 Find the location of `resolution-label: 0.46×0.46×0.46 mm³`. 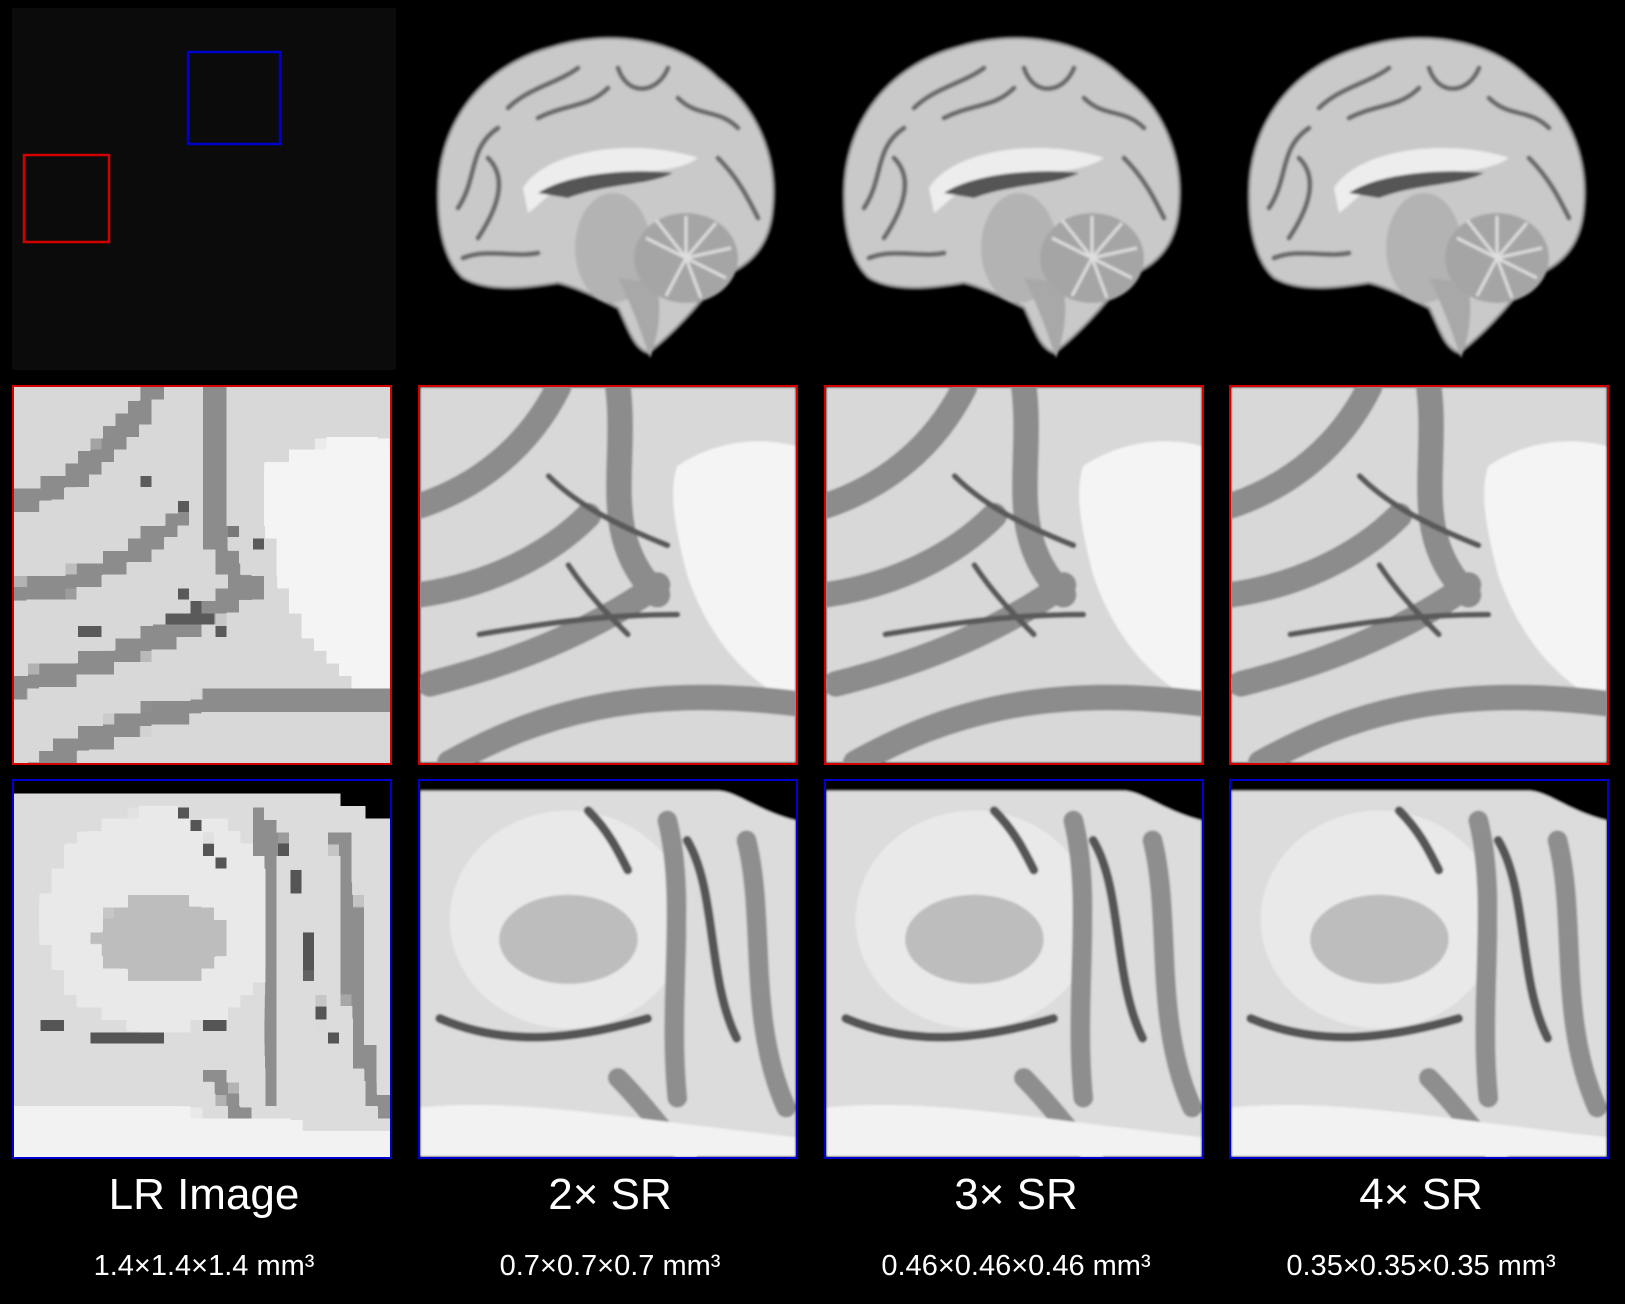

resolution-label: 0.46×0.46×0.46 mm³ is located at coordinates (1016, 1266).